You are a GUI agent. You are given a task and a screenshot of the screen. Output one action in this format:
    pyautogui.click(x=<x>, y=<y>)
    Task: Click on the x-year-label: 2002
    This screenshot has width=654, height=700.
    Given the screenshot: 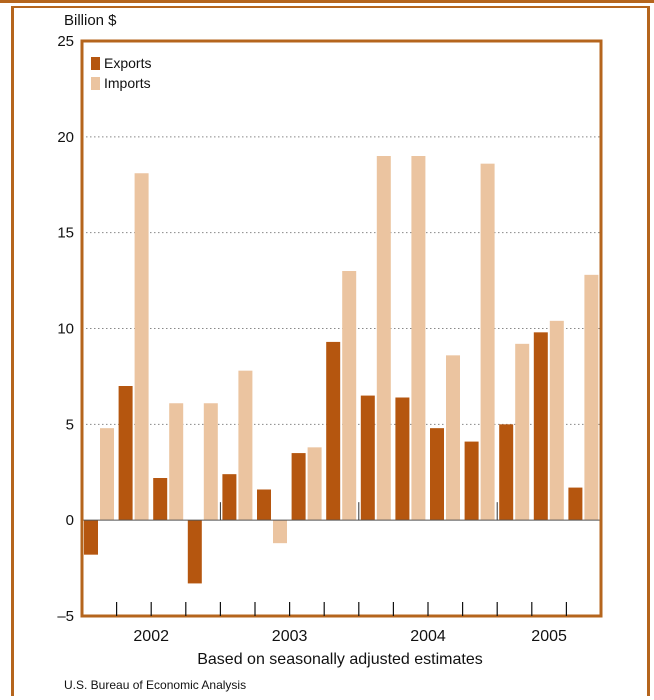 What is the action you would take?
    pyautogui.click(x=151, y=636)
    